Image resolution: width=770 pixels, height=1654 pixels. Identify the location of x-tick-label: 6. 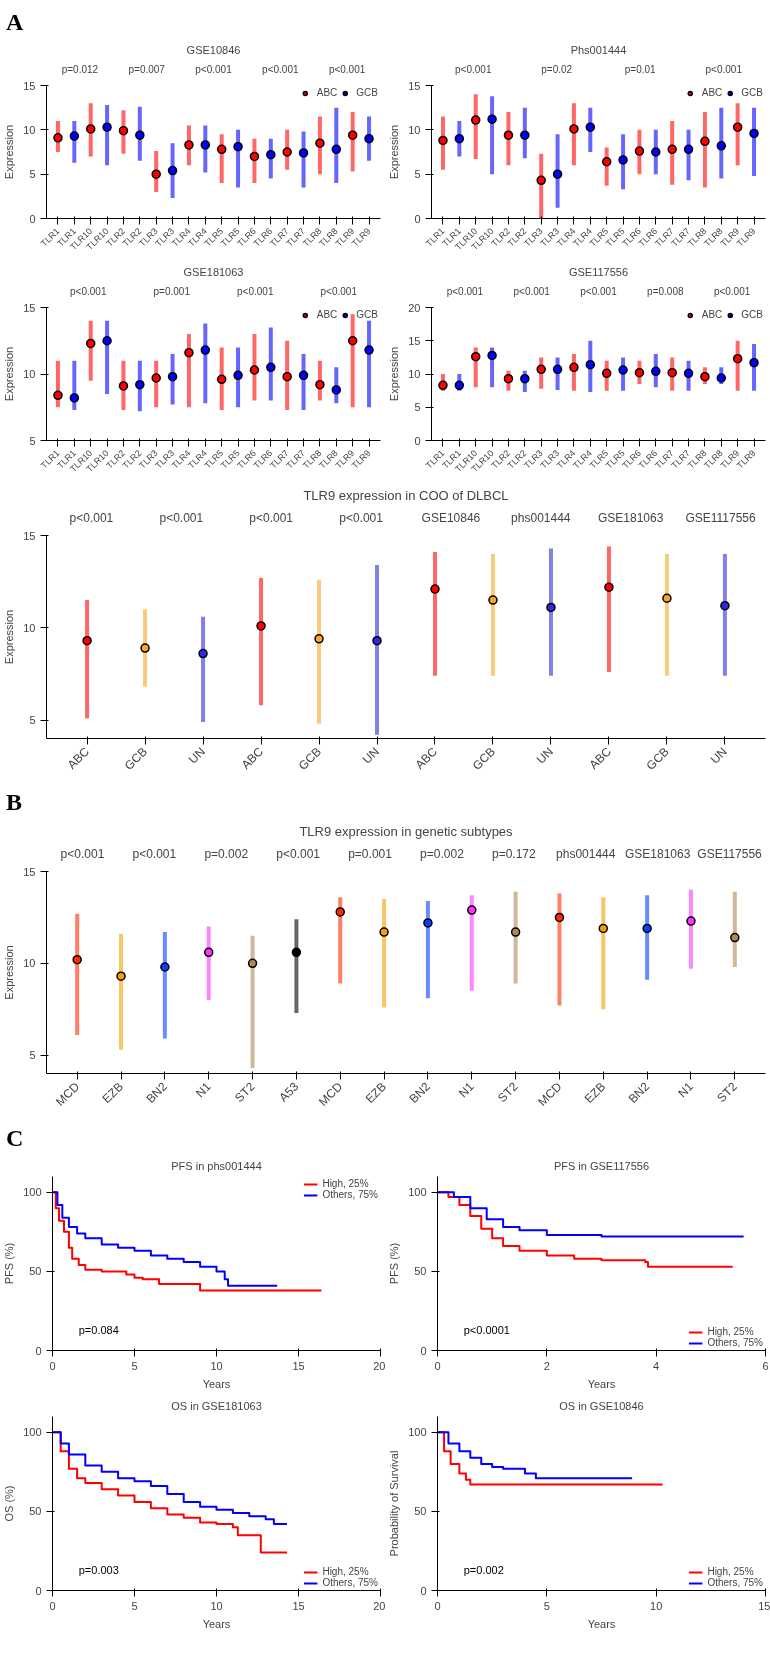
(765, 1365).